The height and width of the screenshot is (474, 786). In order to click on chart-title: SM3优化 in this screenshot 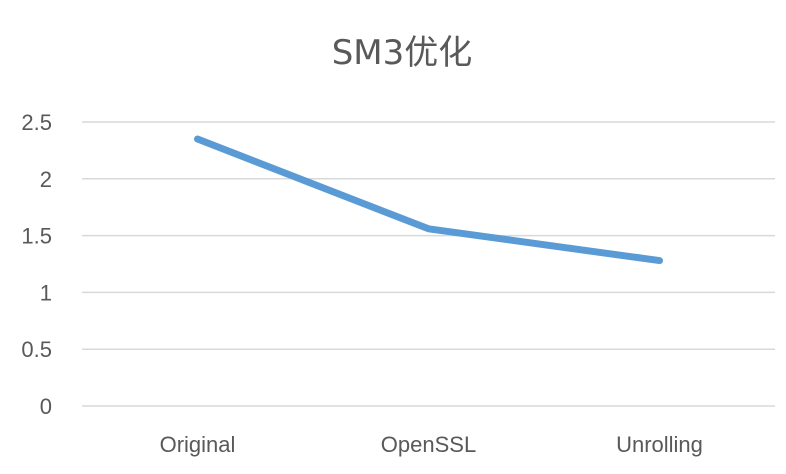, I will do `click(402, 53)`.